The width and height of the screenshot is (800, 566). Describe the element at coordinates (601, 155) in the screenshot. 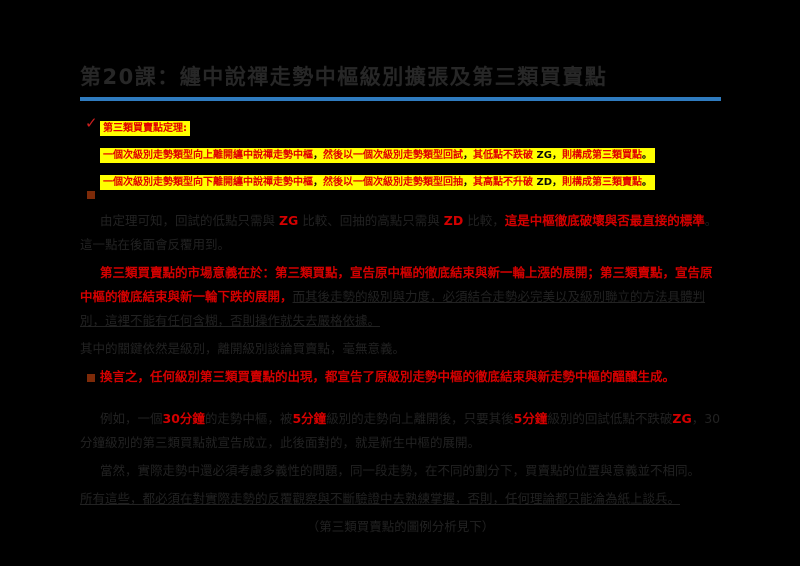

I see `text-run: 則構成第三類買點` at that location.